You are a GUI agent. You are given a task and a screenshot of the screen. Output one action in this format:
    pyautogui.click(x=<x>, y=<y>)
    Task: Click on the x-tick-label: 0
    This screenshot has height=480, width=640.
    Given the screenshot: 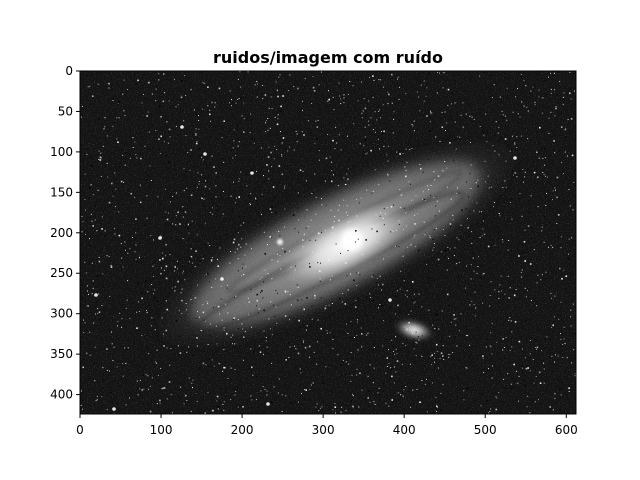 What is the action you would take?
    pyautogui.click(x=80, y=430)
    